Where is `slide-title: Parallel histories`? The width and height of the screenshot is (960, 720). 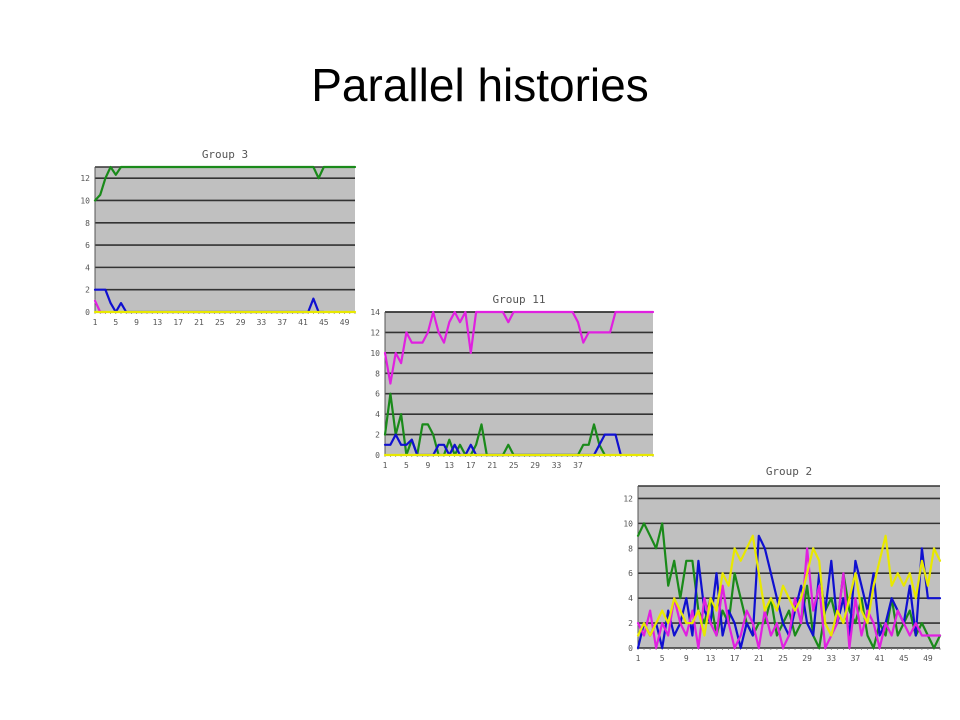
slide-title: Parallel histories is located at coordinates (480, 85).